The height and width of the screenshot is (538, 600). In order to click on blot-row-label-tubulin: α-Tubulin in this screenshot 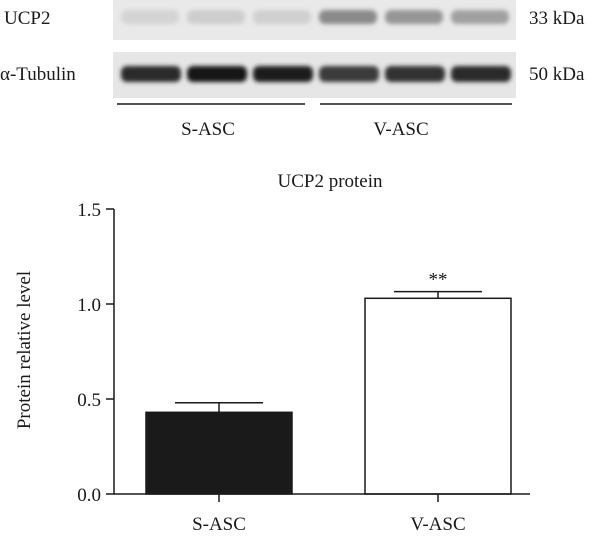, I will do `click(38, 74)`.